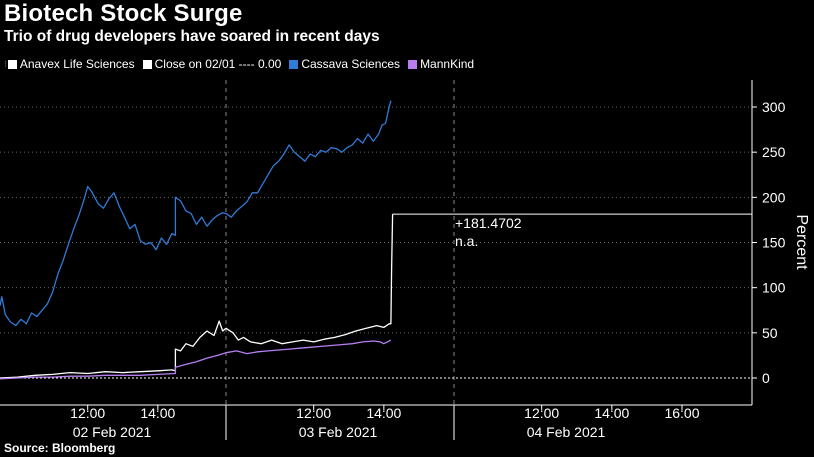 Image resolution: width=814 pixels, height=457 pixels. Describe the element at coordinates (351, 64) in the screenshot. I see `legend-label-cassava: Cassava Sciences` at that location.